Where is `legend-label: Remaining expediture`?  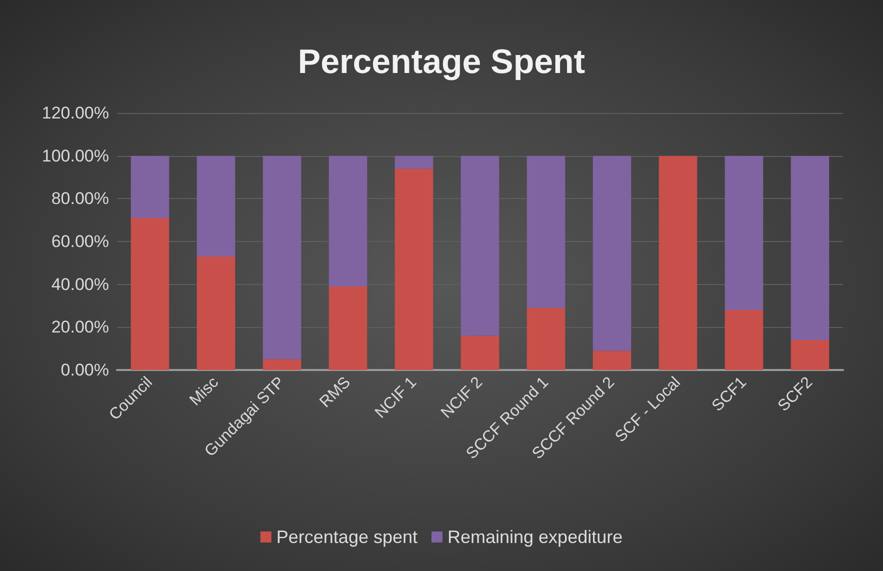 legend-label: Remaining expediture is located at coordinates (535, 537).